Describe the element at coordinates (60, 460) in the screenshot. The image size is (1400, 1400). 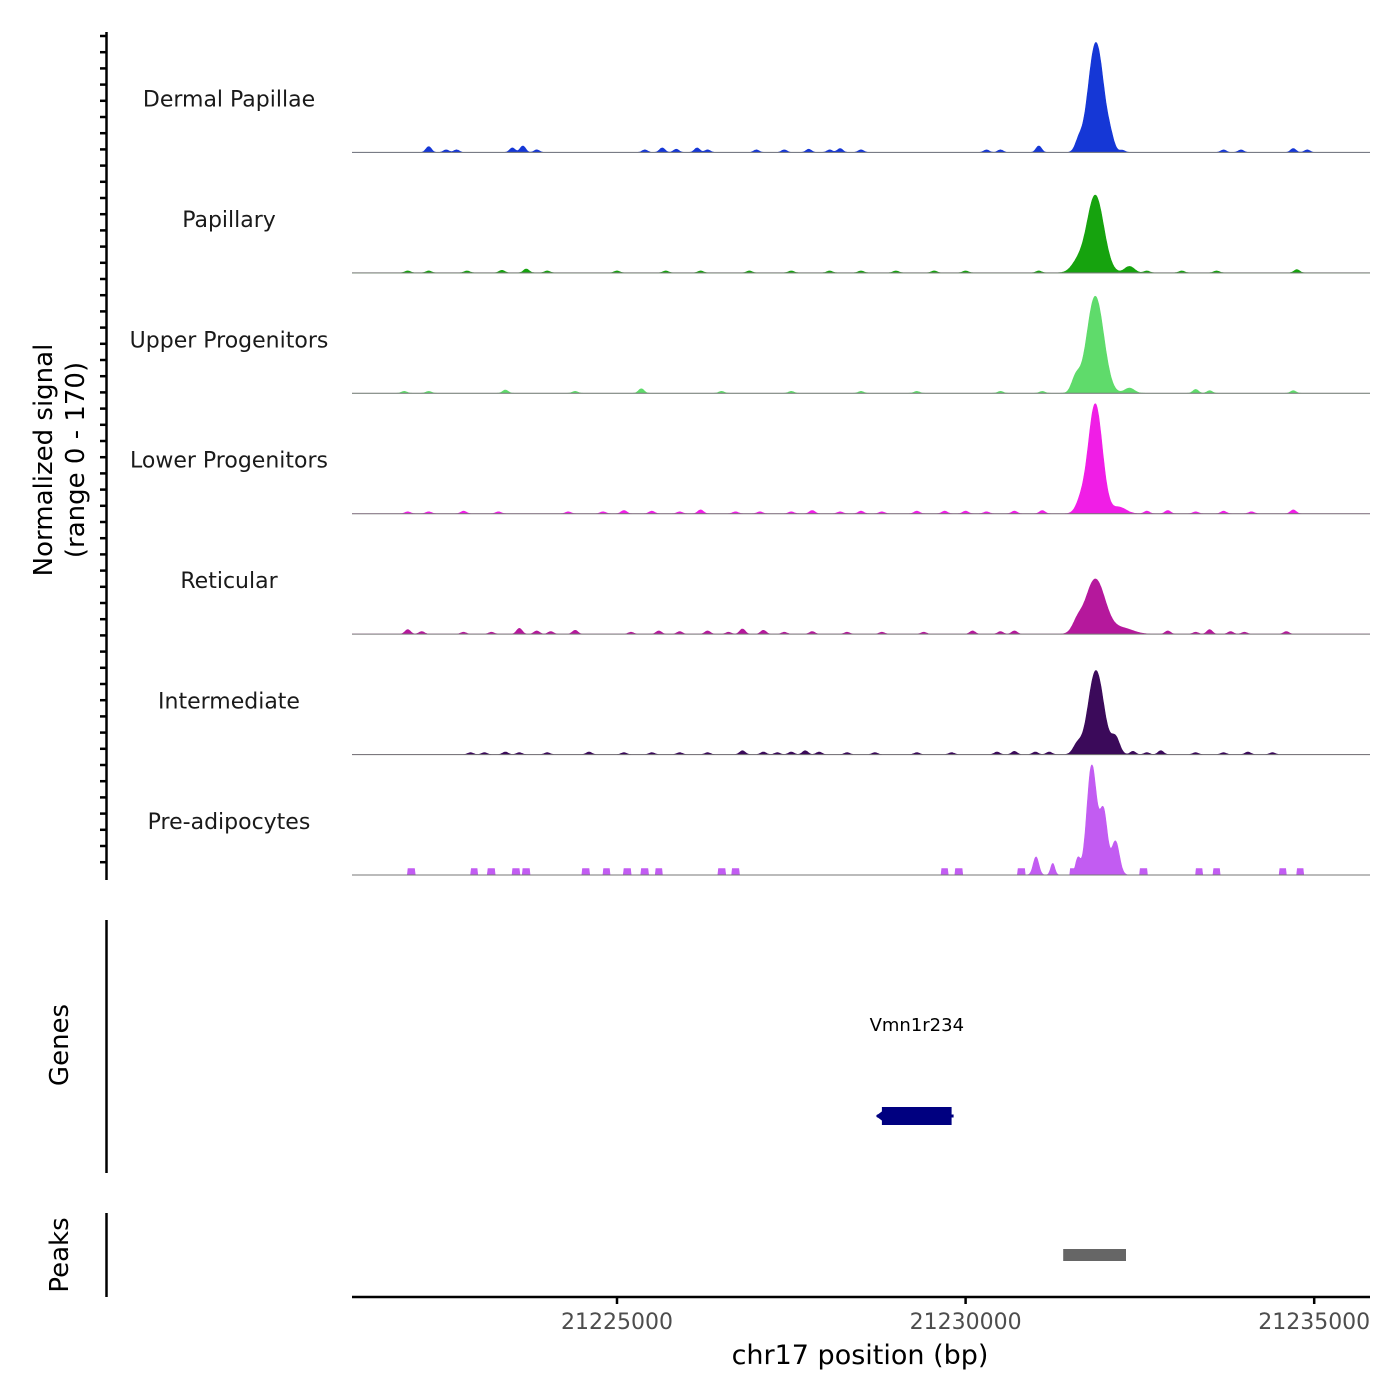
I see `signal-y-axis-title: Normalized signal (range 0 - 170)` at that location.